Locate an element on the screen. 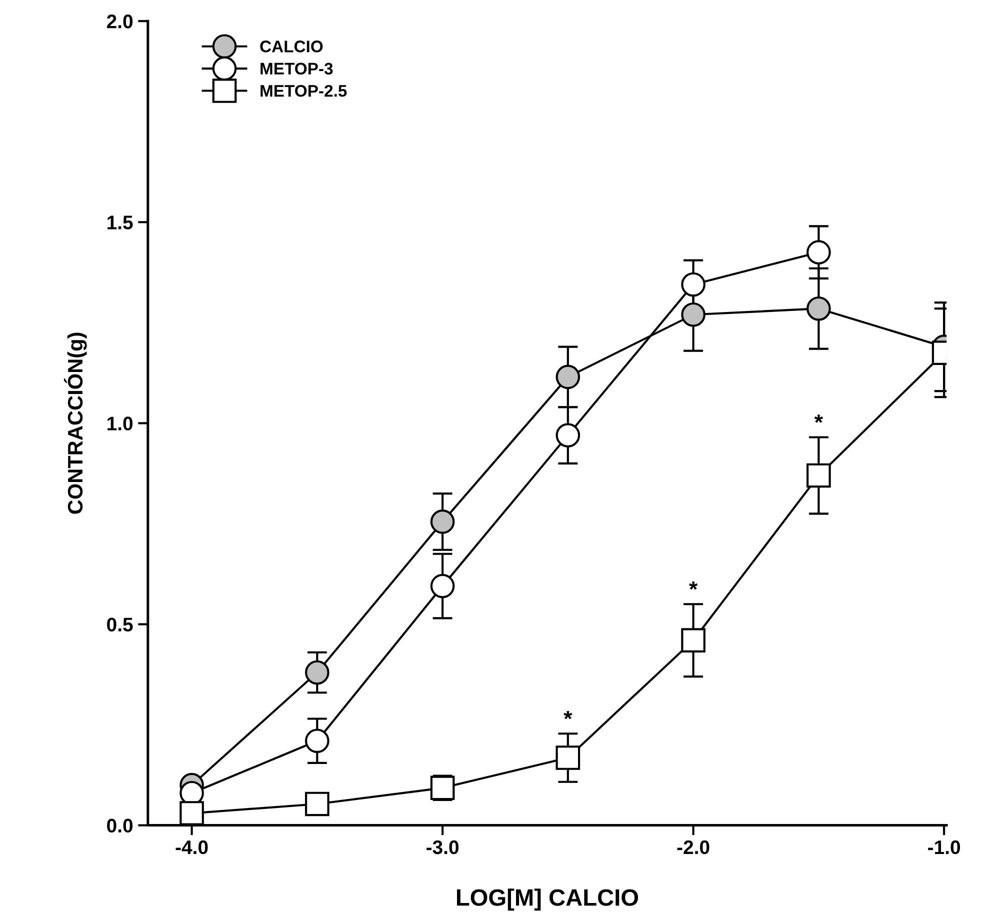 This screenshot has width=986, height=917. x-tick-label: -4.0 is located at coordinates (192, 847).